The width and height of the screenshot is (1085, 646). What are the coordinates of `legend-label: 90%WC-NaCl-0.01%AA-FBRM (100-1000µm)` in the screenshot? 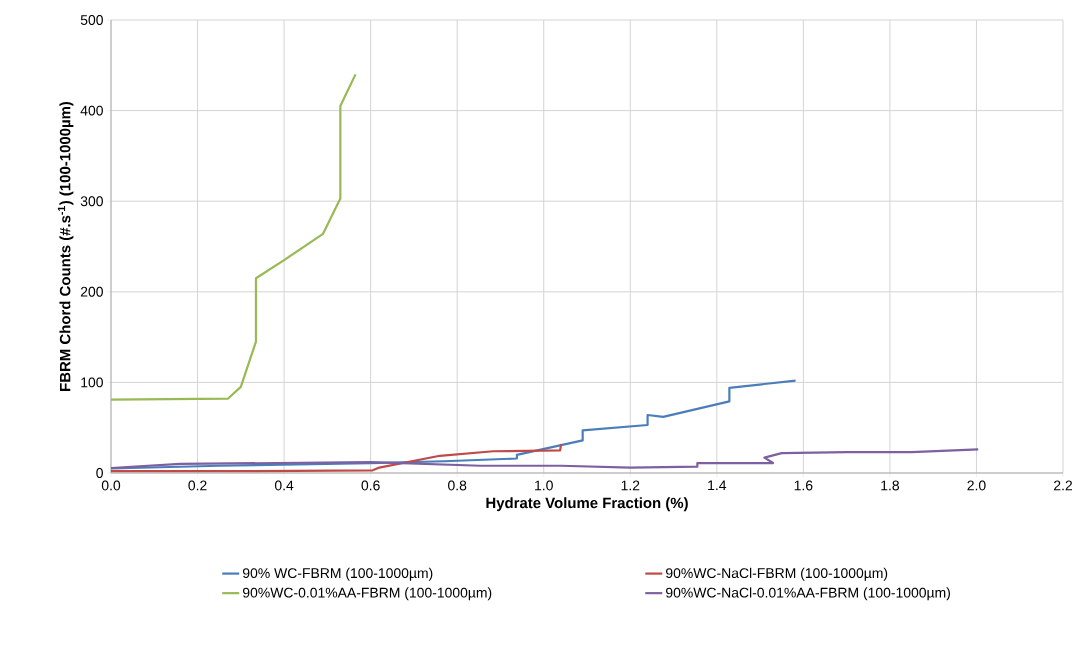 It's located at (808, 594).